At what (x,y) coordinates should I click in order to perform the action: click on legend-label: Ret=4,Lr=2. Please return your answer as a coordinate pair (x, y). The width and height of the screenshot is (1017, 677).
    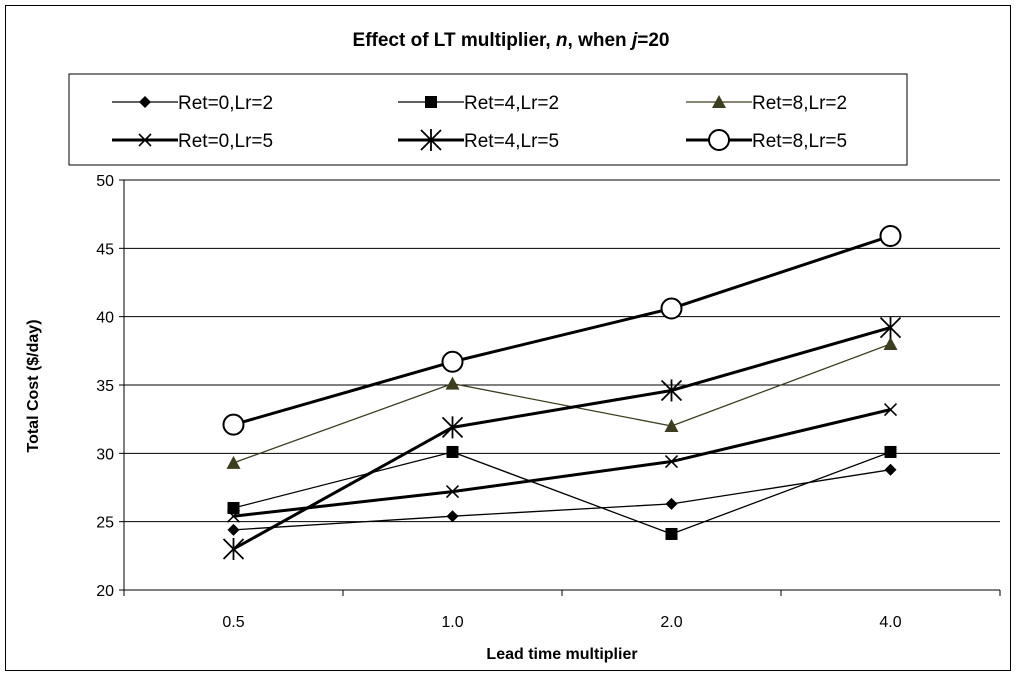
    Looking at the image, I should click on (511, 103).